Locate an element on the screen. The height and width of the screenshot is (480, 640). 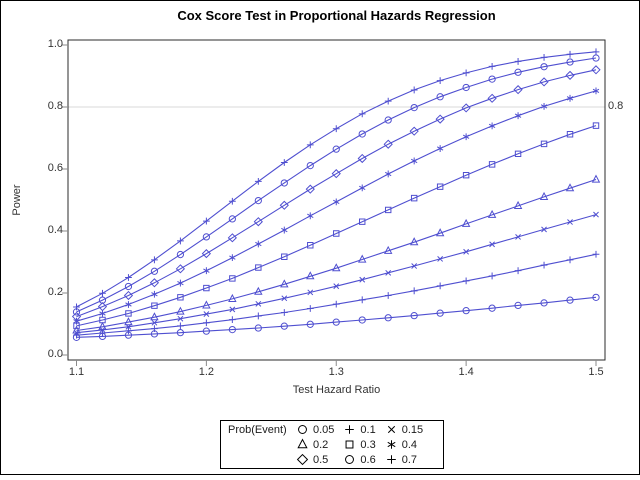
refline-label: 0.8 is located at coordinates (616, 106).